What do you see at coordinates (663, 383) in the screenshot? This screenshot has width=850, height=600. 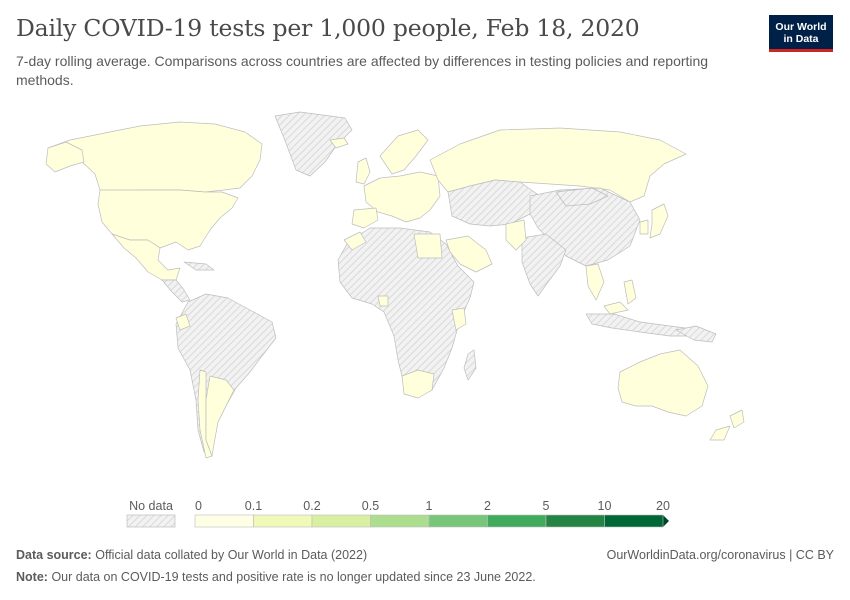 I see `australia` at bounding box center [663, 383].